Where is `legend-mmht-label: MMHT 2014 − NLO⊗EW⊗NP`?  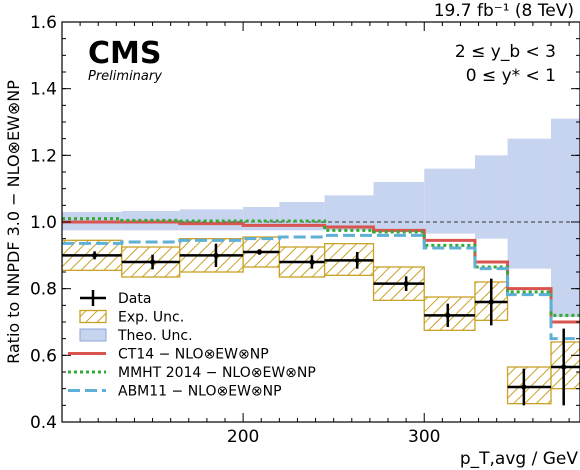 legend-mmht-label: MMHT 2014 − NLO⊗EW⊗NP is located at coordinates (217, 373).